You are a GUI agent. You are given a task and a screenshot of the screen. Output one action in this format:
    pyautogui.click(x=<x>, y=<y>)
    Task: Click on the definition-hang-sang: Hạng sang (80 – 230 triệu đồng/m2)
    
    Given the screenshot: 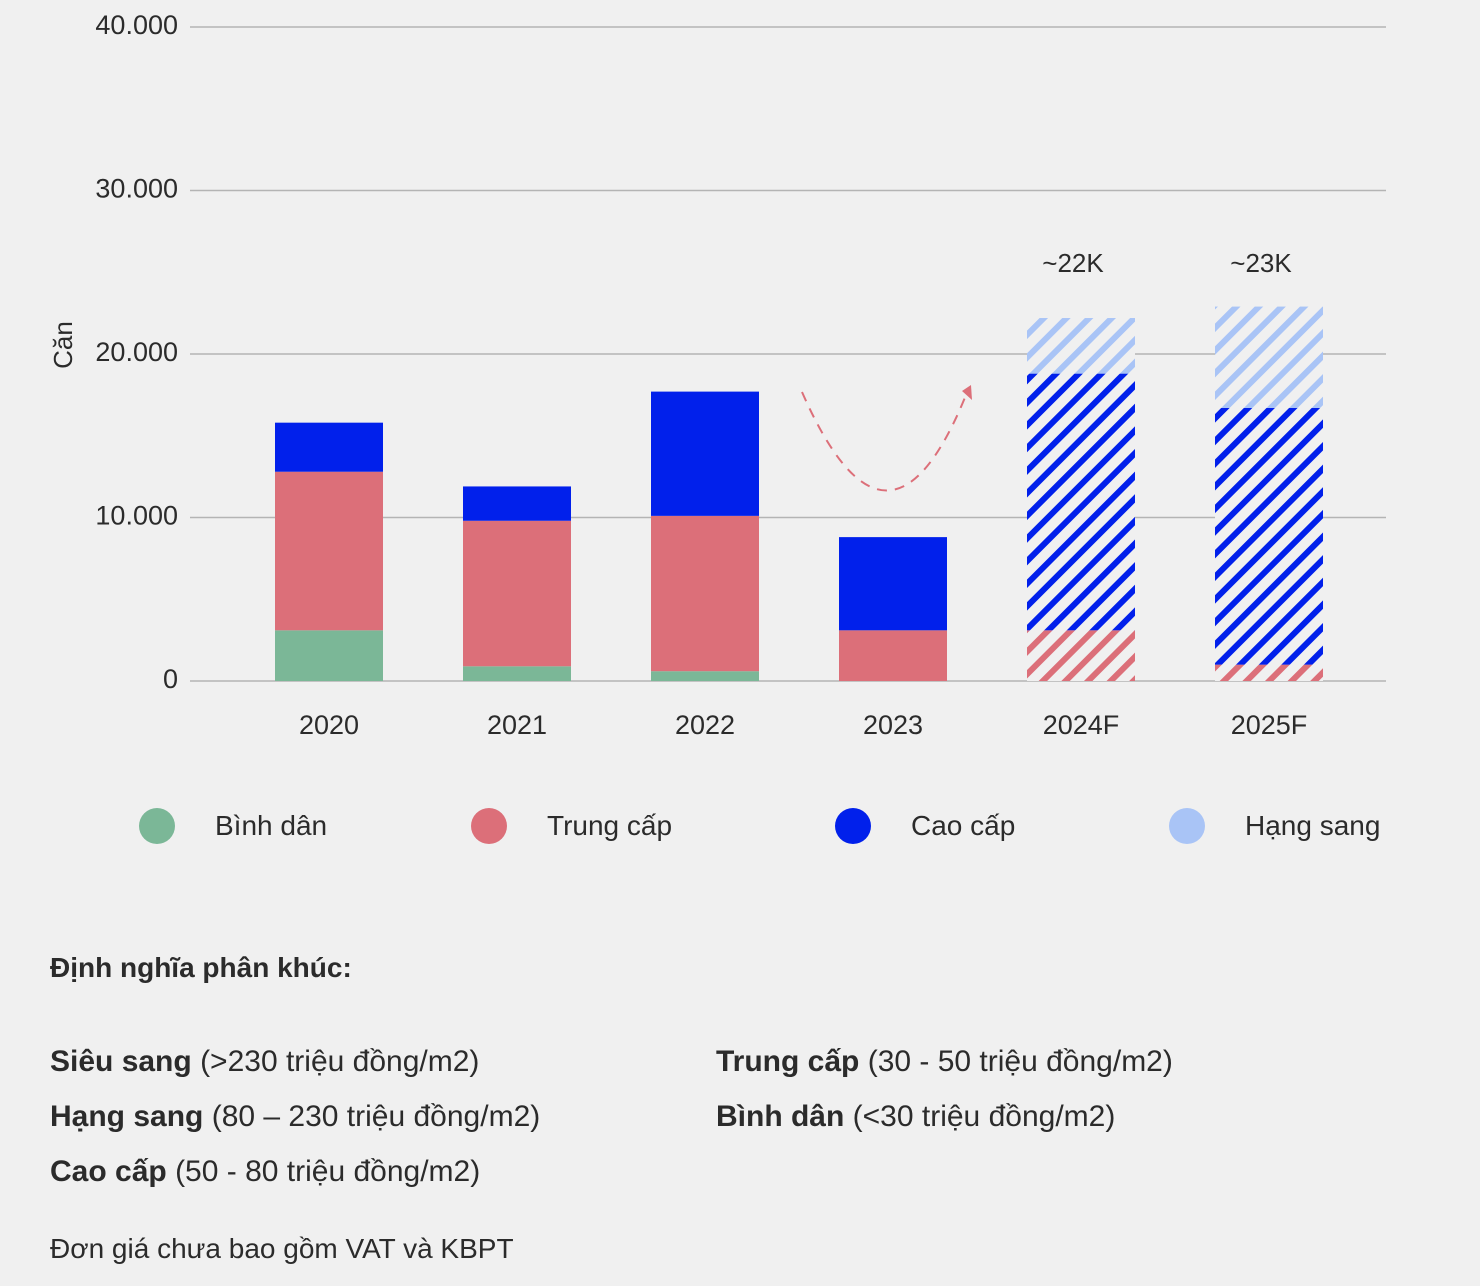 What is the action you would take?
    pyautogui.click(x=295, y=1117)
    